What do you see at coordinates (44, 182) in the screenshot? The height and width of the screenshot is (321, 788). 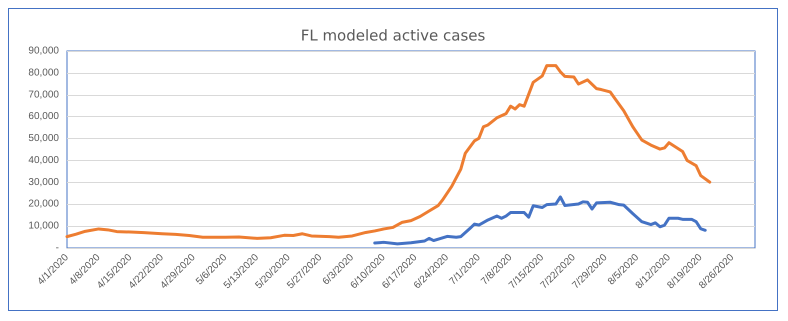 I see `y-tick-label: 30,000` at bounding box center [44, 182].